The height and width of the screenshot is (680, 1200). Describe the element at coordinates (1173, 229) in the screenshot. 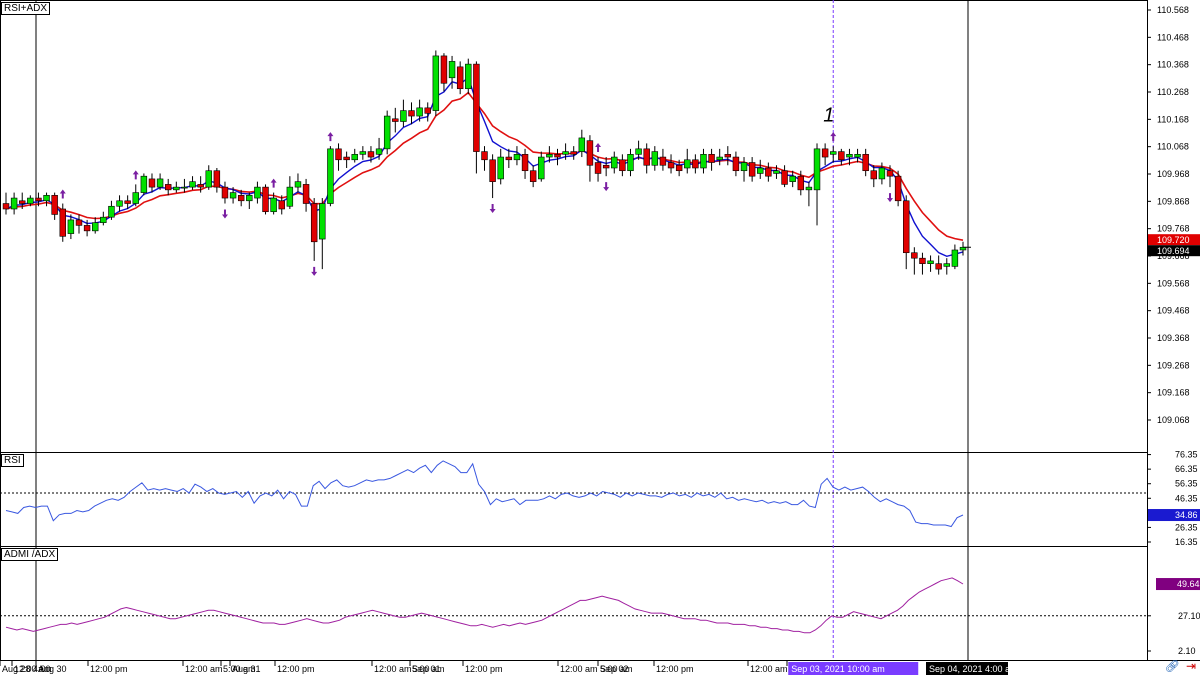

I see `price-tick-label: 109.768` at that location.